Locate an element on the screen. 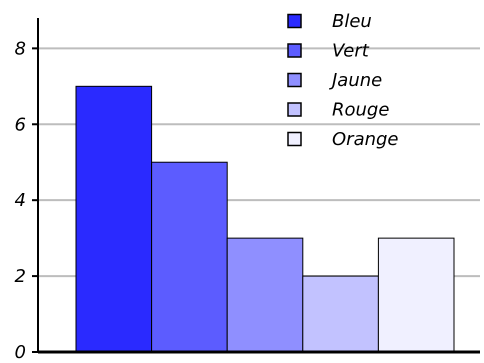  legend-label: Jaune is located at coordinates (355, 80).